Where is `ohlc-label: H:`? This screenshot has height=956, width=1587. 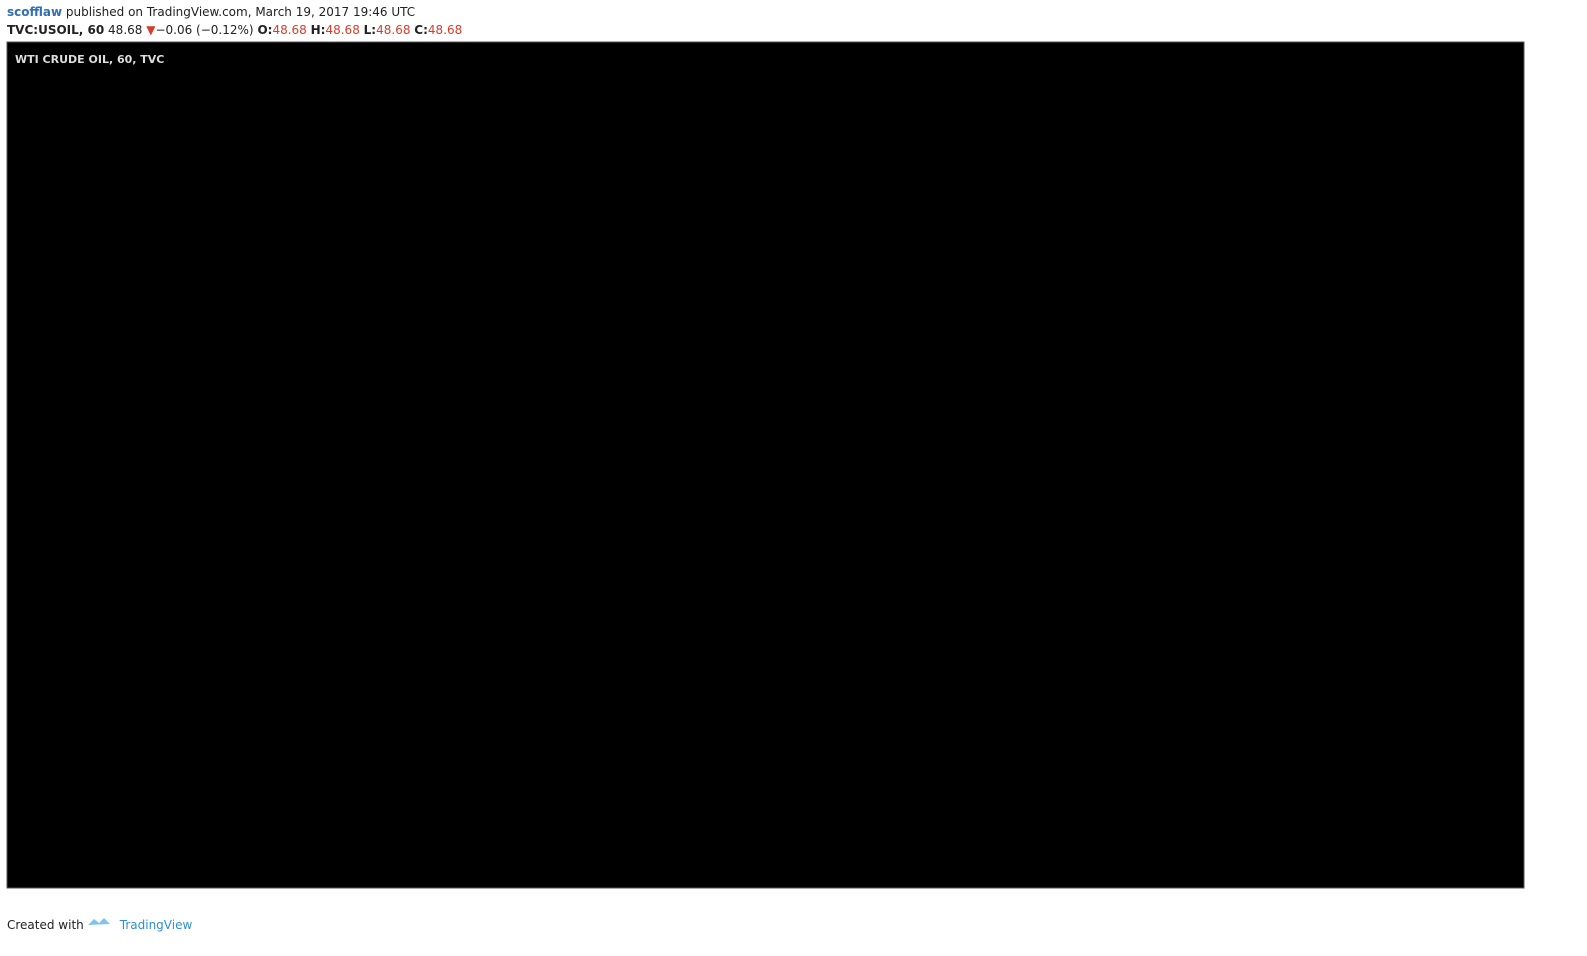
ohlc-label: H: is located at coordinates (318, 30).